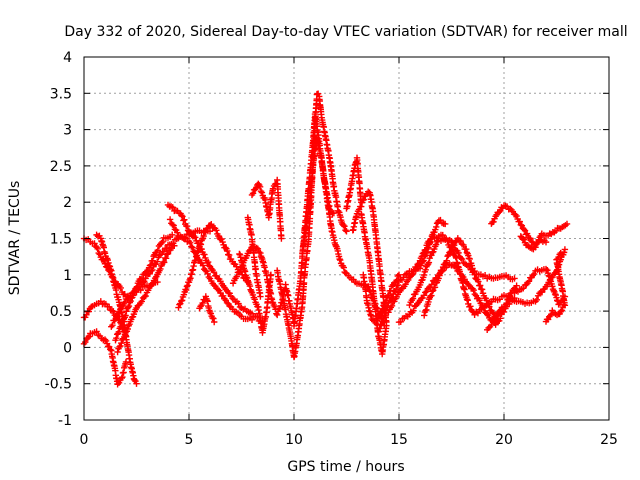 This screenshot has width=640, height=480. Describe the element at coordinates (61, 94) in the screenshot. I see `y-tick-label: 3.5` at that location.